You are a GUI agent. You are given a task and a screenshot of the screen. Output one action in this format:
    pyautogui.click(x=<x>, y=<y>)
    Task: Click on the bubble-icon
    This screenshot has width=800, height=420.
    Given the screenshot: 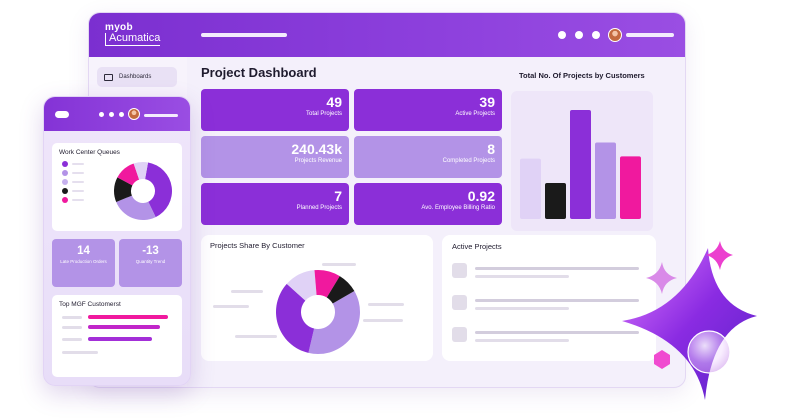 What is the action you would take?
    pyautogui.click(x=709, y=352)
    